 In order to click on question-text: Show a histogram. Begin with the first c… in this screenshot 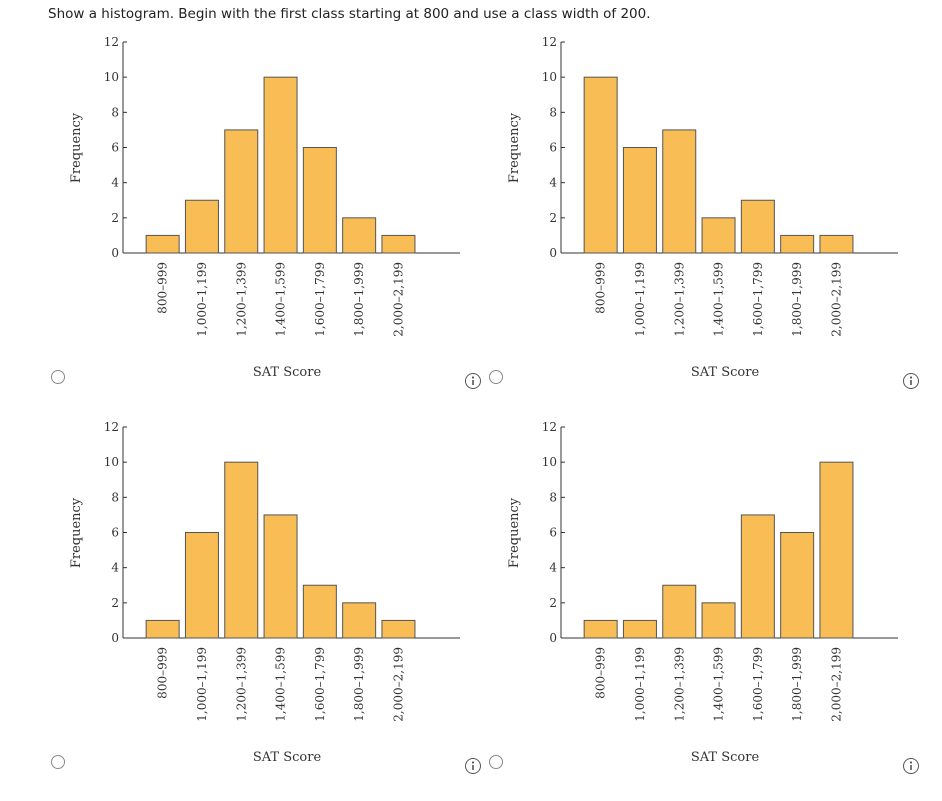, I will do `click(349, 14)`.